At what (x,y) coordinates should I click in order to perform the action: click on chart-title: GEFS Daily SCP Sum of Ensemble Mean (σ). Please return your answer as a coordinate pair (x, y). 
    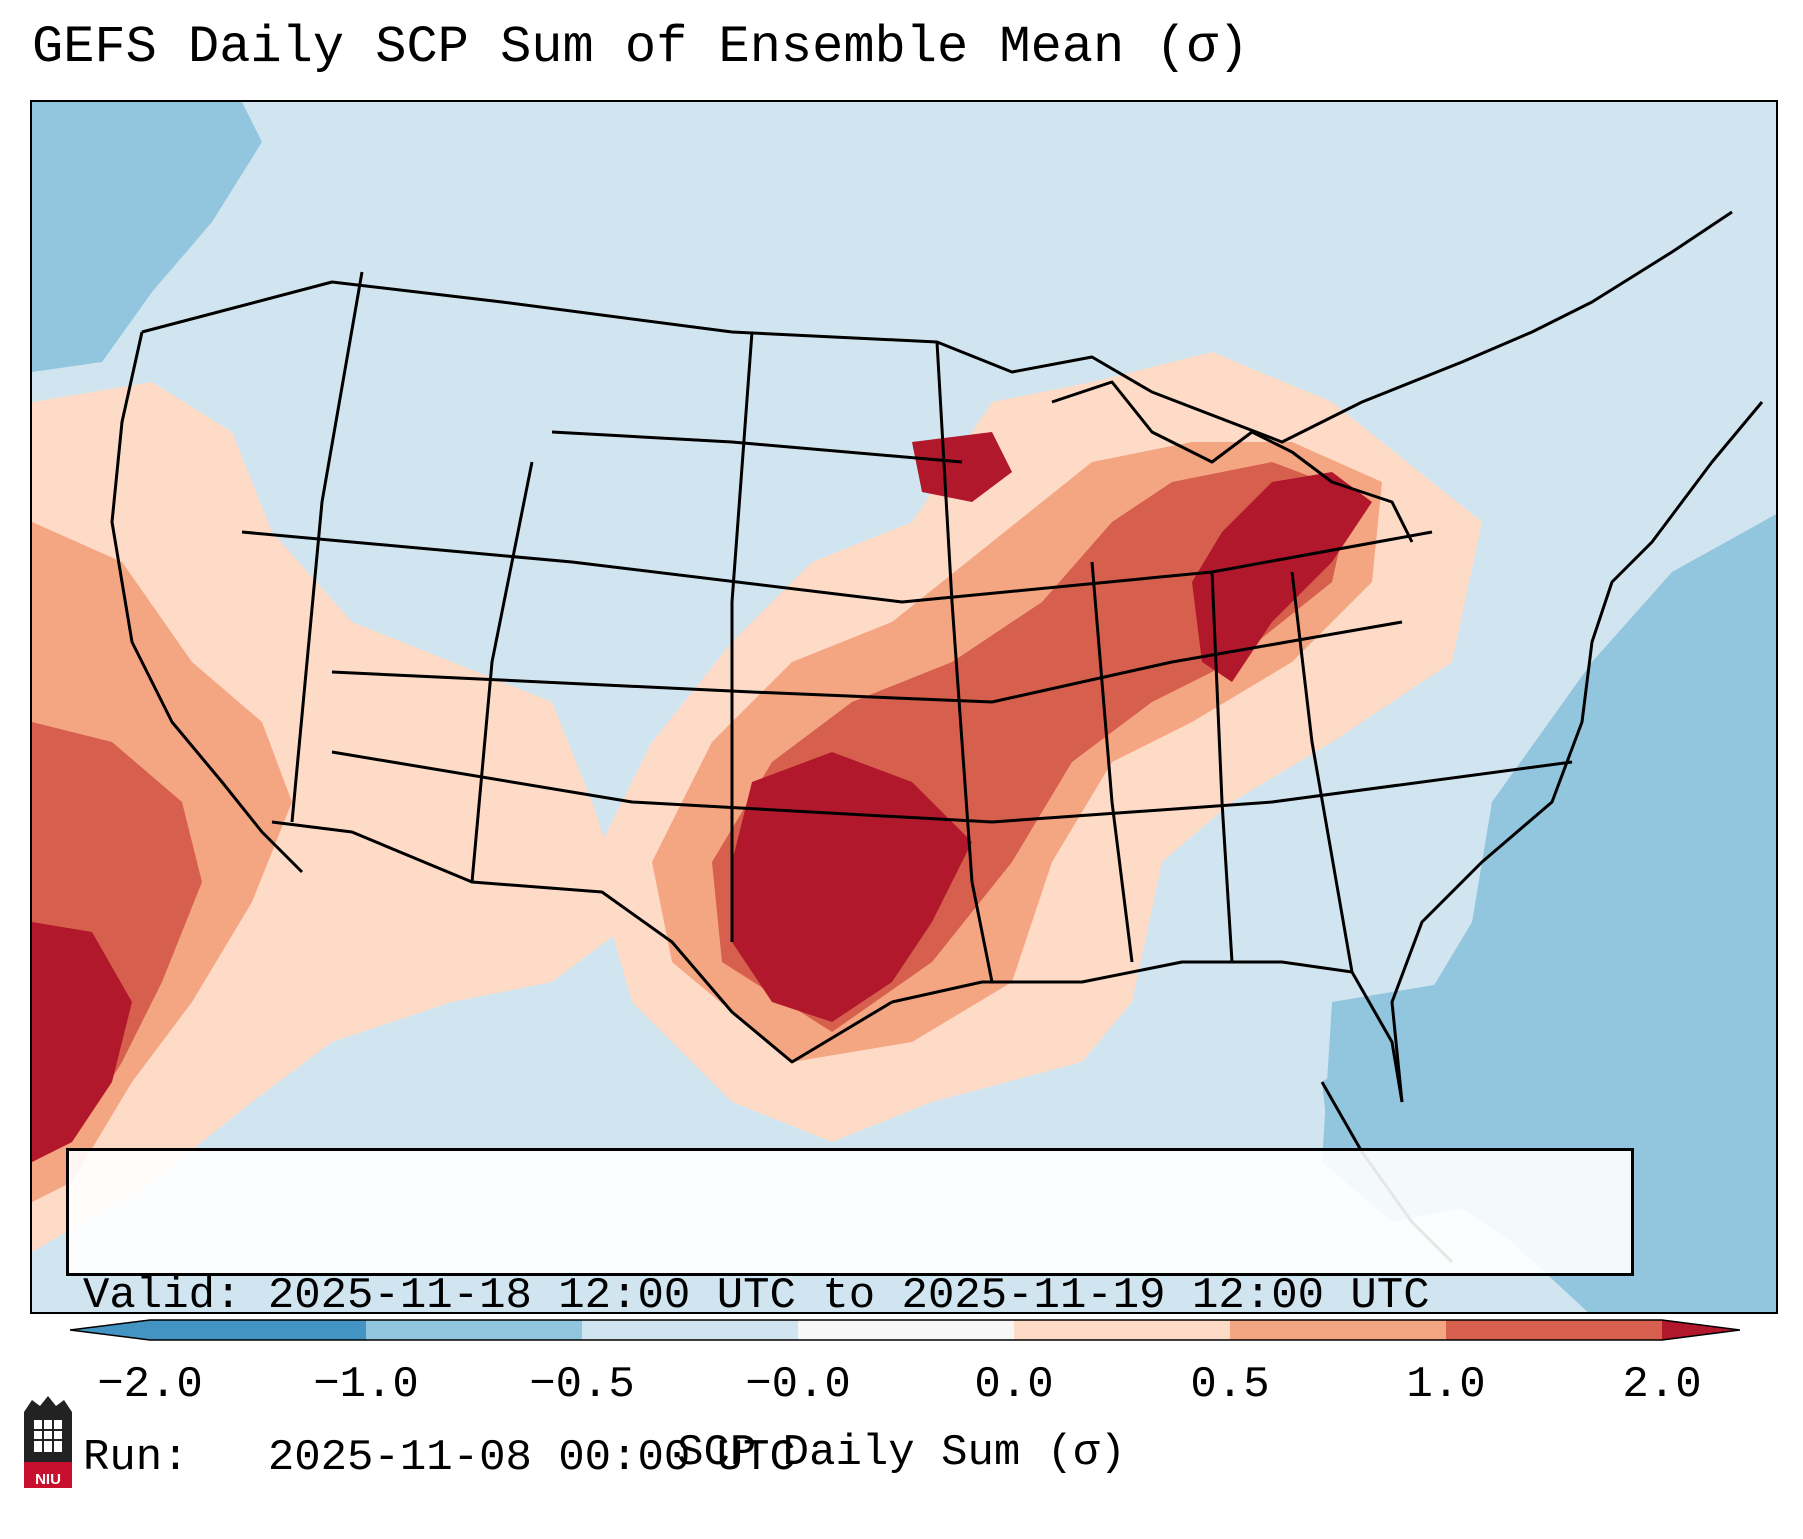
    Looking at the image, I should click on (640, 47).